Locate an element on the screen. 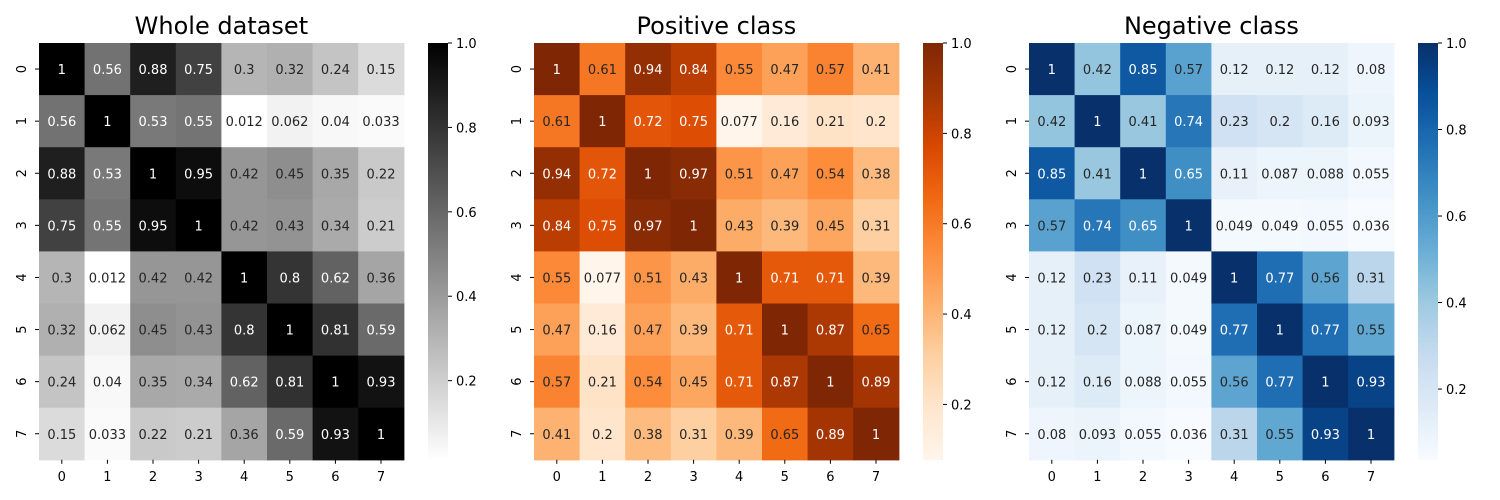 This screenshot has width=1500, height=500. cell-annotation: 0.55 is located at coordinates (1371, 331).